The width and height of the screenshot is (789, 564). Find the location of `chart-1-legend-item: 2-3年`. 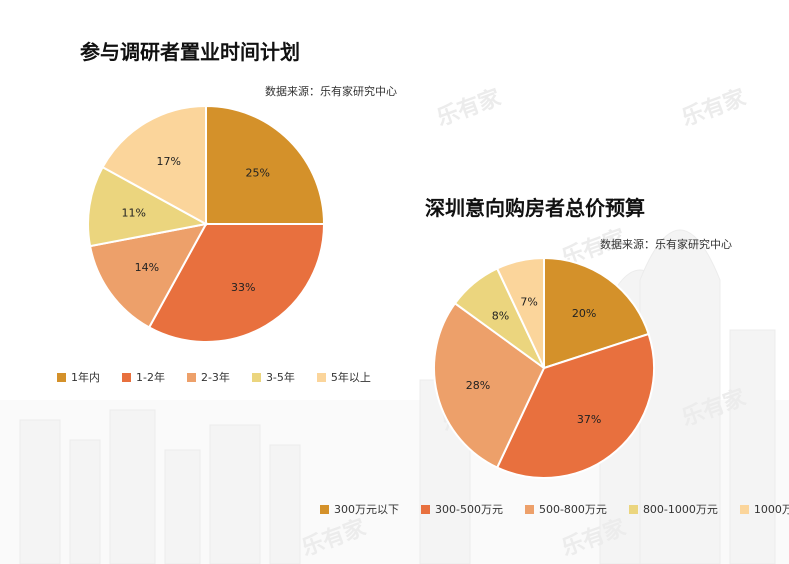

chart-1-legend-item: 2-3年 is located at coordinates (208, 377).